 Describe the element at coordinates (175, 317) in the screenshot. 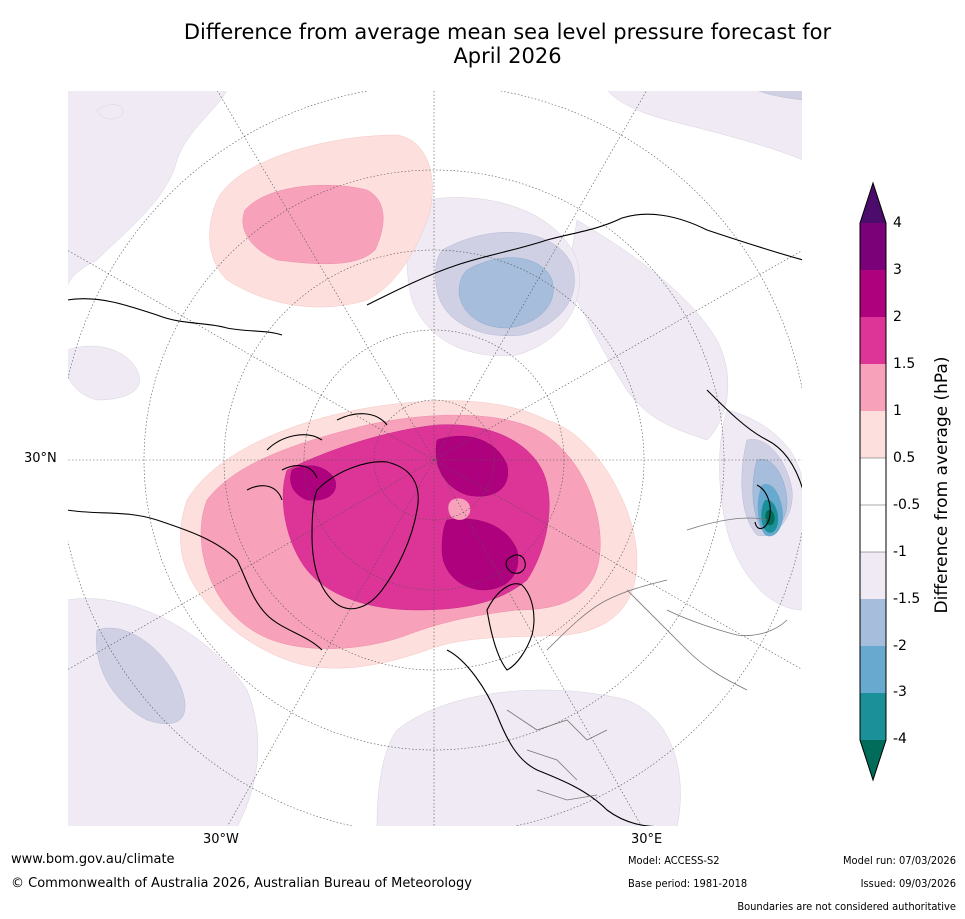

I see `coastline-alaska` at that location.